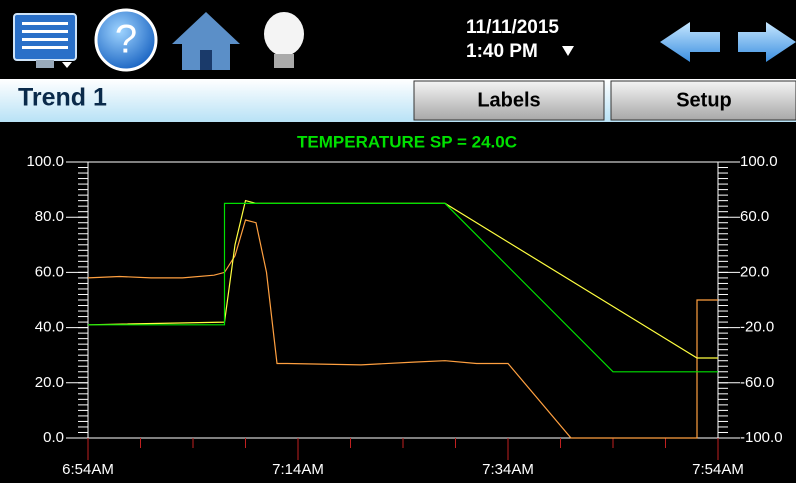 The image size is (796, 483). I want to click on screen-title: Trend 1, so click(62, 98).